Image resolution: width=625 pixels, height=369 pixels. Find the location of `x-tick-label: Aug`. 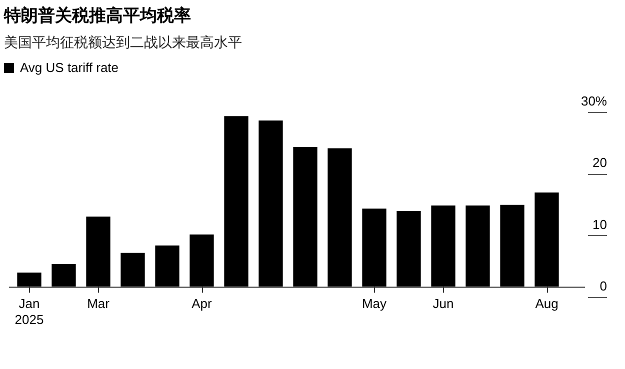

x-tick-label: Aug is located at coordinates (546, 304).